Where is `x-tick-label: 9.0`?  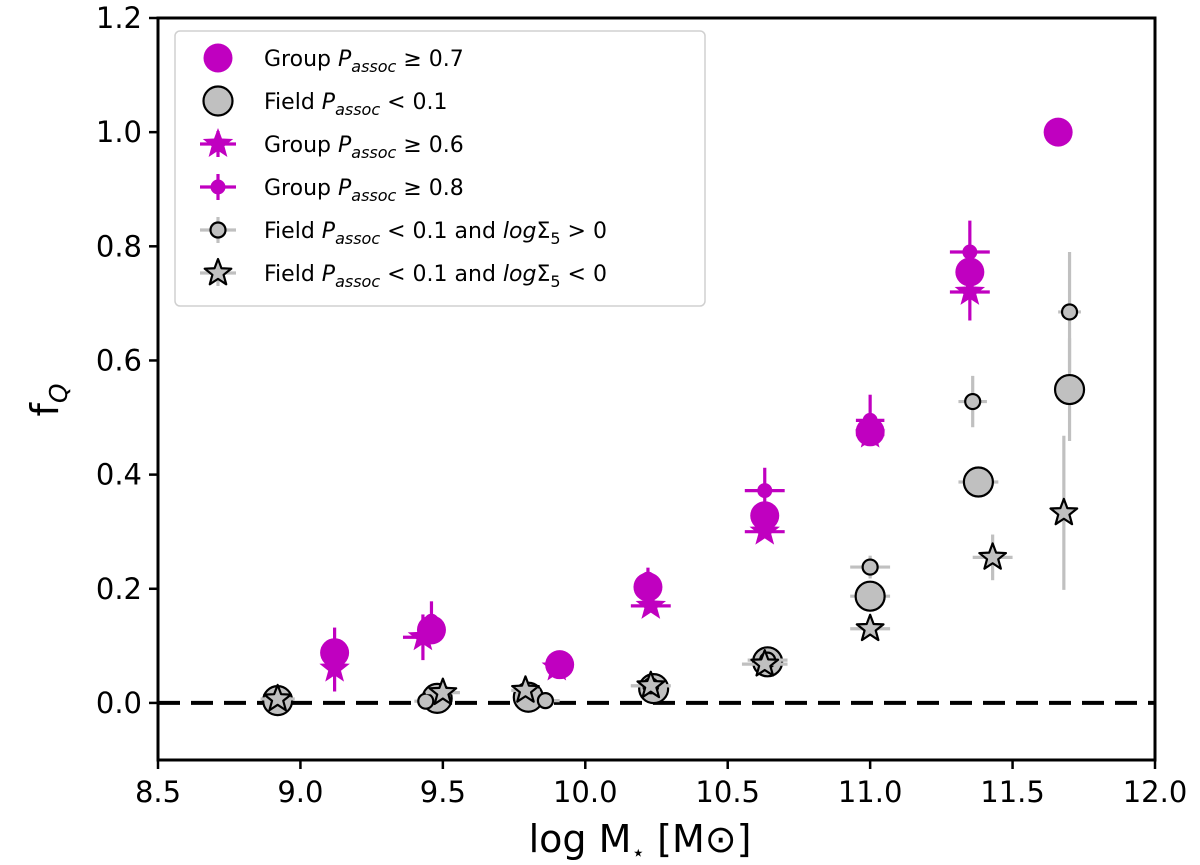
x-tick-label: 9.0 is located at coordinates (300, 792).